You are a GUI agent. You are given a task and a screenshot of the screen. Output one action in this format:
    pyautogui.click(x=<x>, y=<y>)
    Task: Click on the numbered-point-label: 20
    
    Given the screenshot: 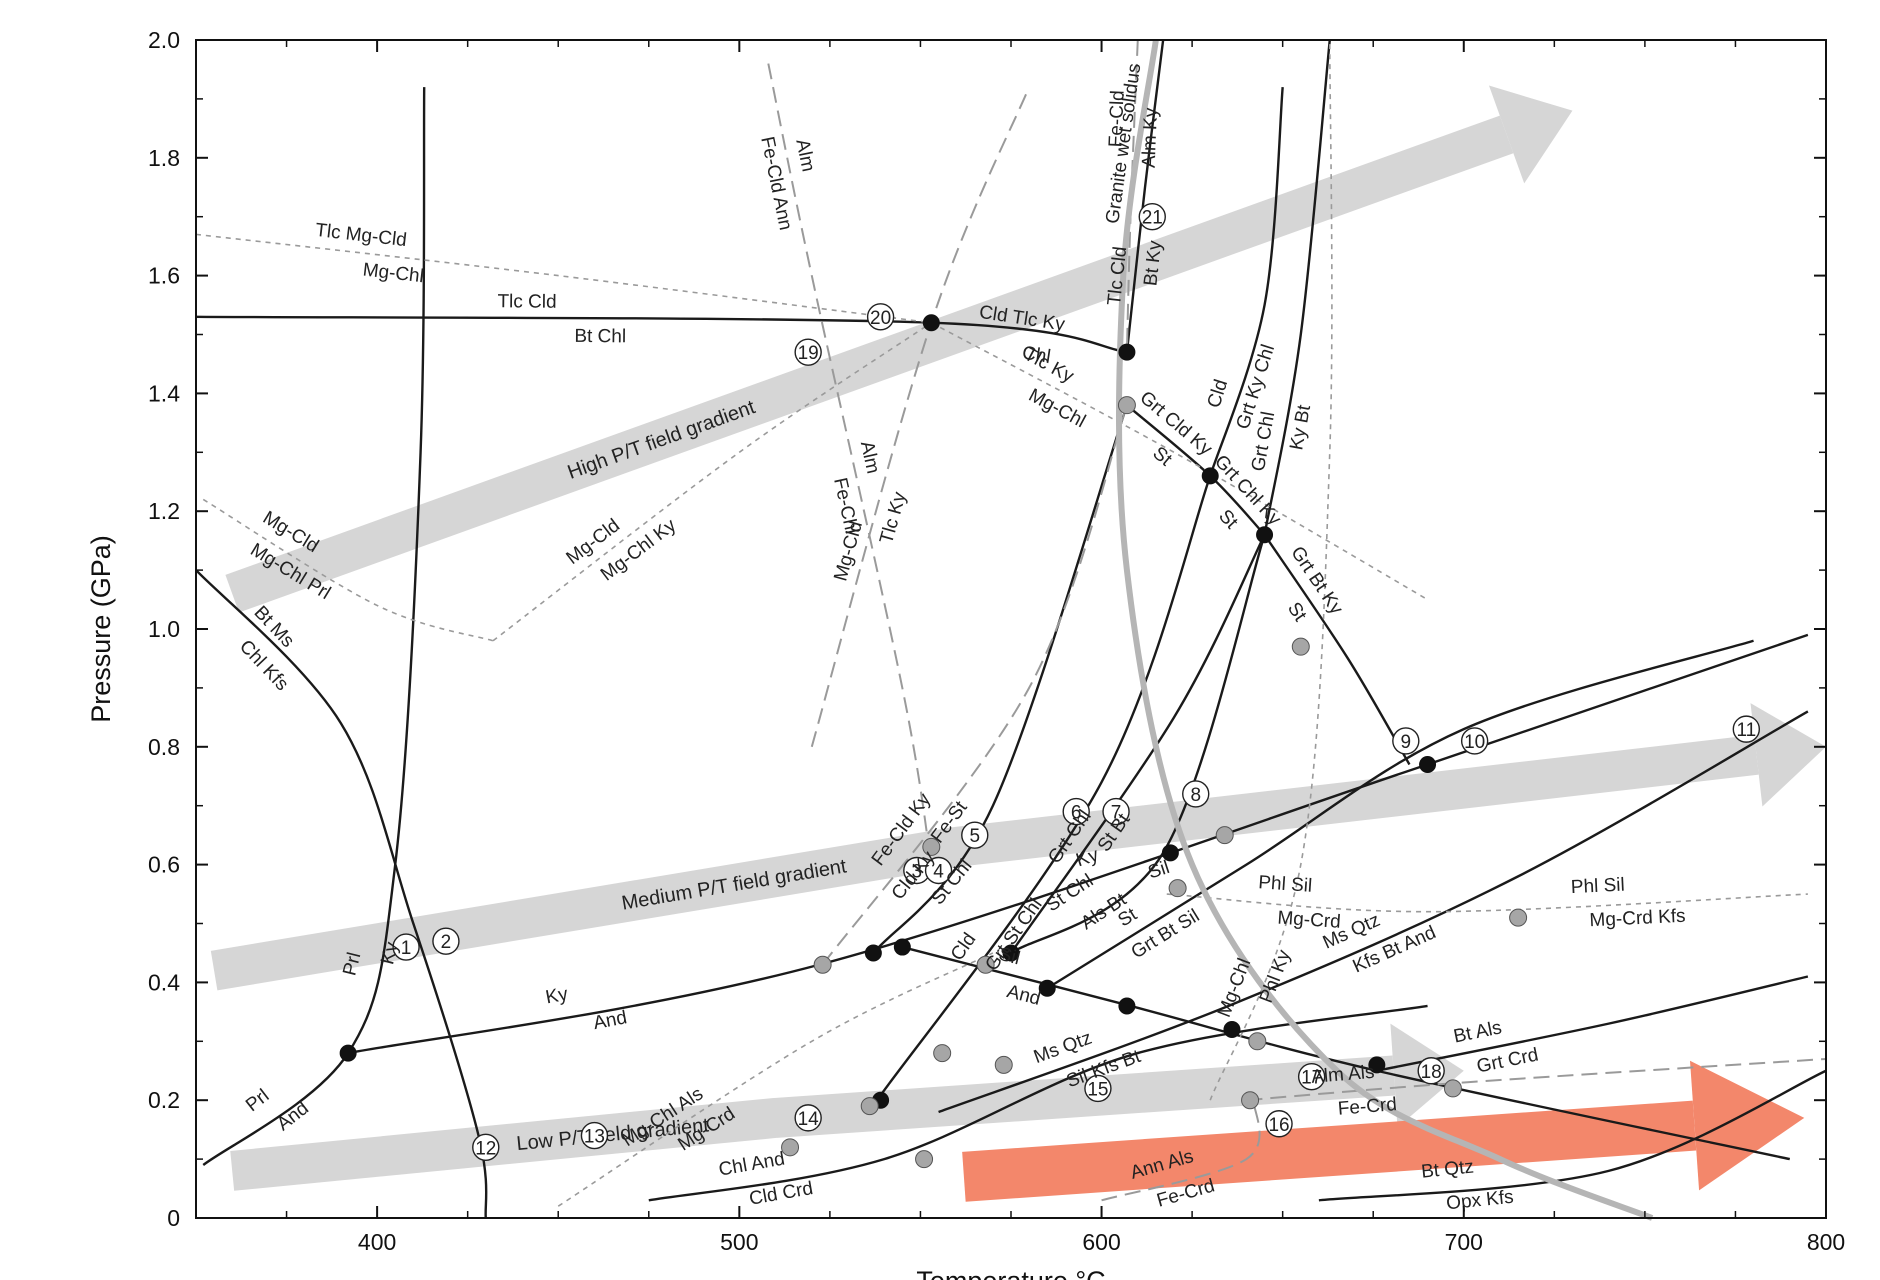 What is the action you would take?
    pyautogui.click(x=880, y=318)
    